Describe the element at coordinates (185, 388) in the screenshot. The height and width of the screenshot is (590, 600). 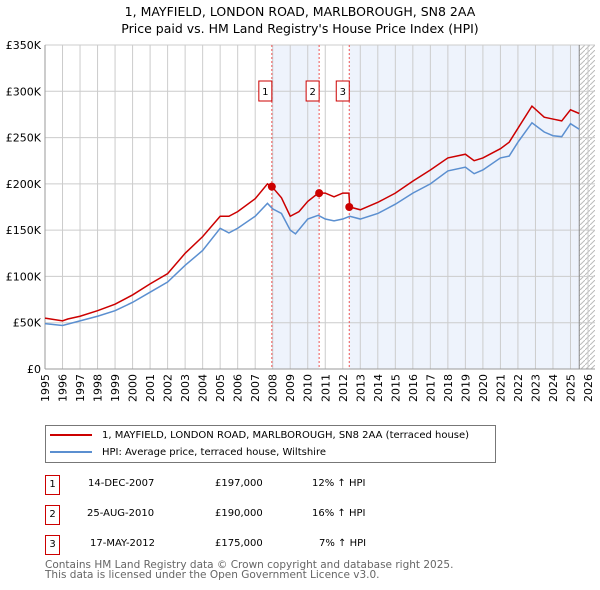
I see `x-tick-label: 2003` at that location.